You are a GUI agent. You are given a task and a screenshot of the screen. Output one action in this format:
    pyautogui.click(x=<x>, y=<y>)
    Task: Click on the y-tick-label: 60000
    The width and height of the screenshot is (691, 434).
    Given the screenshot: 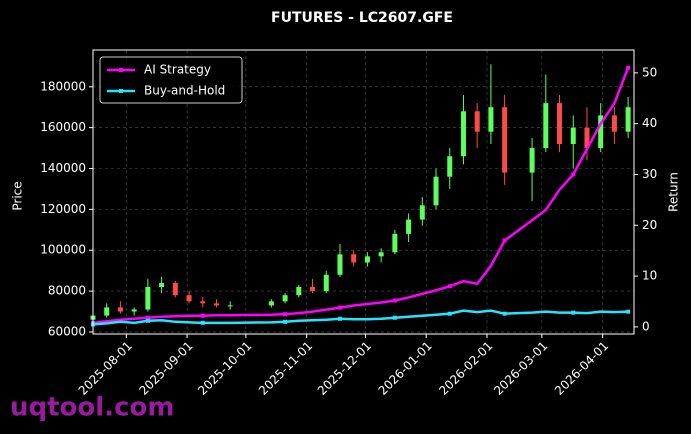 What is the action you would take?
    pyautogui.click(x=67, y=331)
    